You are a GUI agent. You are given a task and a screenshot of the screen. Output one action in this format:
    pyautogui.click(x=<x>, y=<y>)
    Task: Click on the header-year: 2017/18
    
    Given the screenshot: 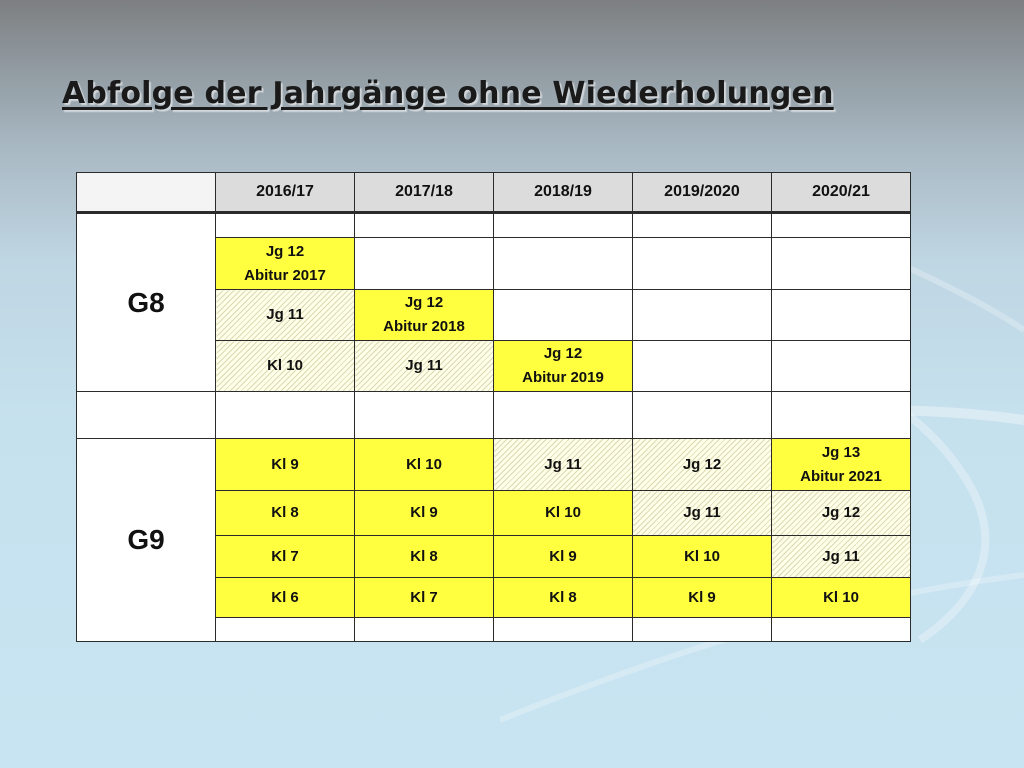 What is the action you would take?
    pyautogui.click(x=424, y=193)
    